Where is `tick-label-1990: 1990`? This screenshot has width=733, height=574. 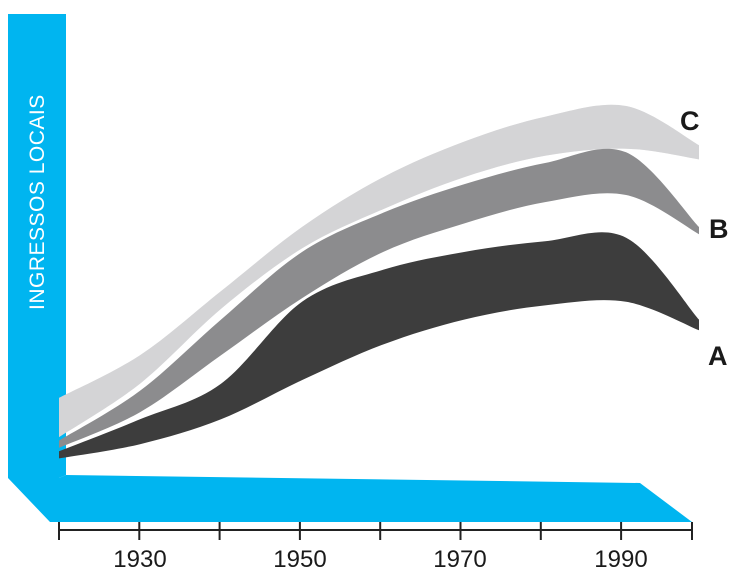 tick-label-1990: 1990 is located at coordinates (620, 559).